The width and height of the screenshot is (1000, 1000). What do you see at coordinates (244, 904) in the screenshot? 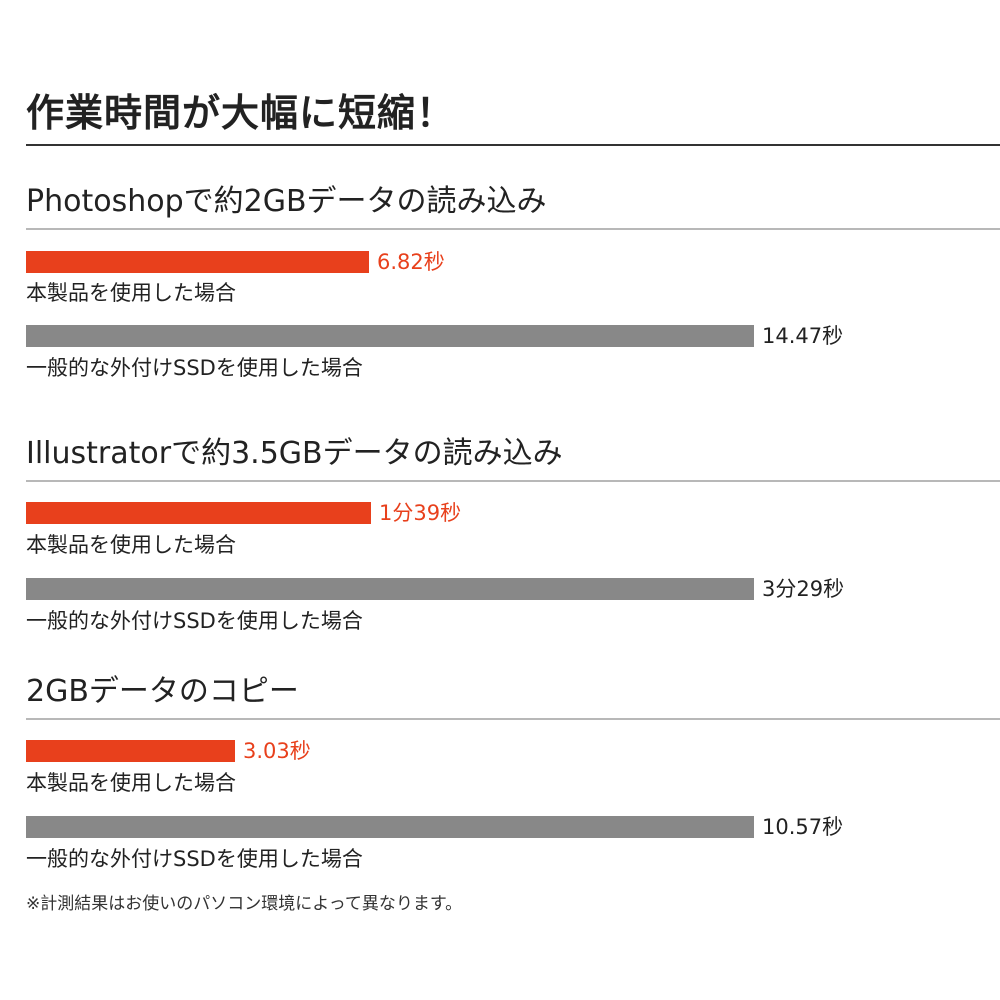
I see `footnote: ※計測結果はお使いのパソコン環境によって異なります。` at bounding box center [244, 904].